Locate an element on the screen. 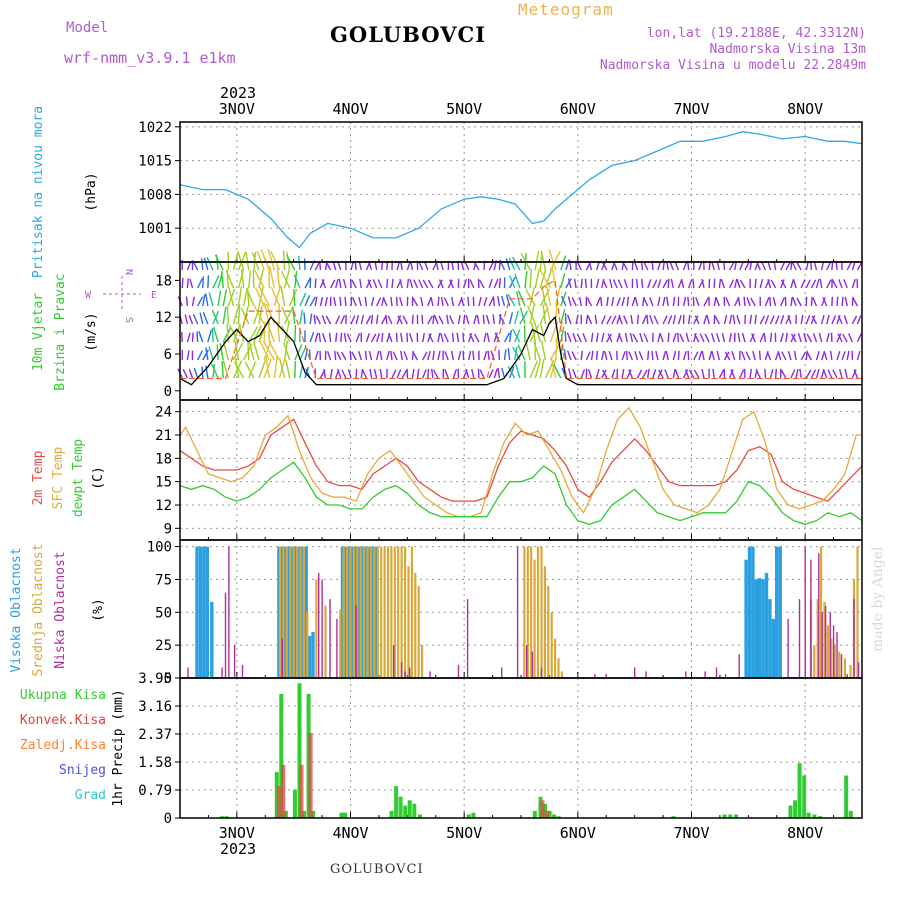 The height and width of the screenshot is (900, 900). elevation-info: Nadmorska Visina 13m is located at coordinates (787, 49).